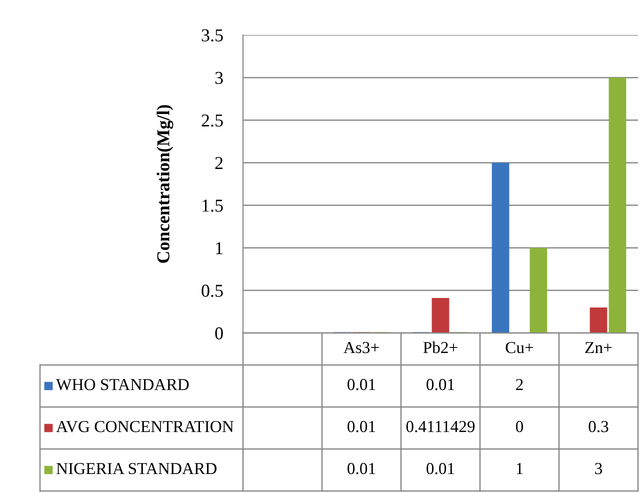 The width and height of the screenshot is (642, 493). Describe the element at coordinates (165, 184) in the screenshot. I see `y-axis-title: Concentration(Mg/l)` at that location.